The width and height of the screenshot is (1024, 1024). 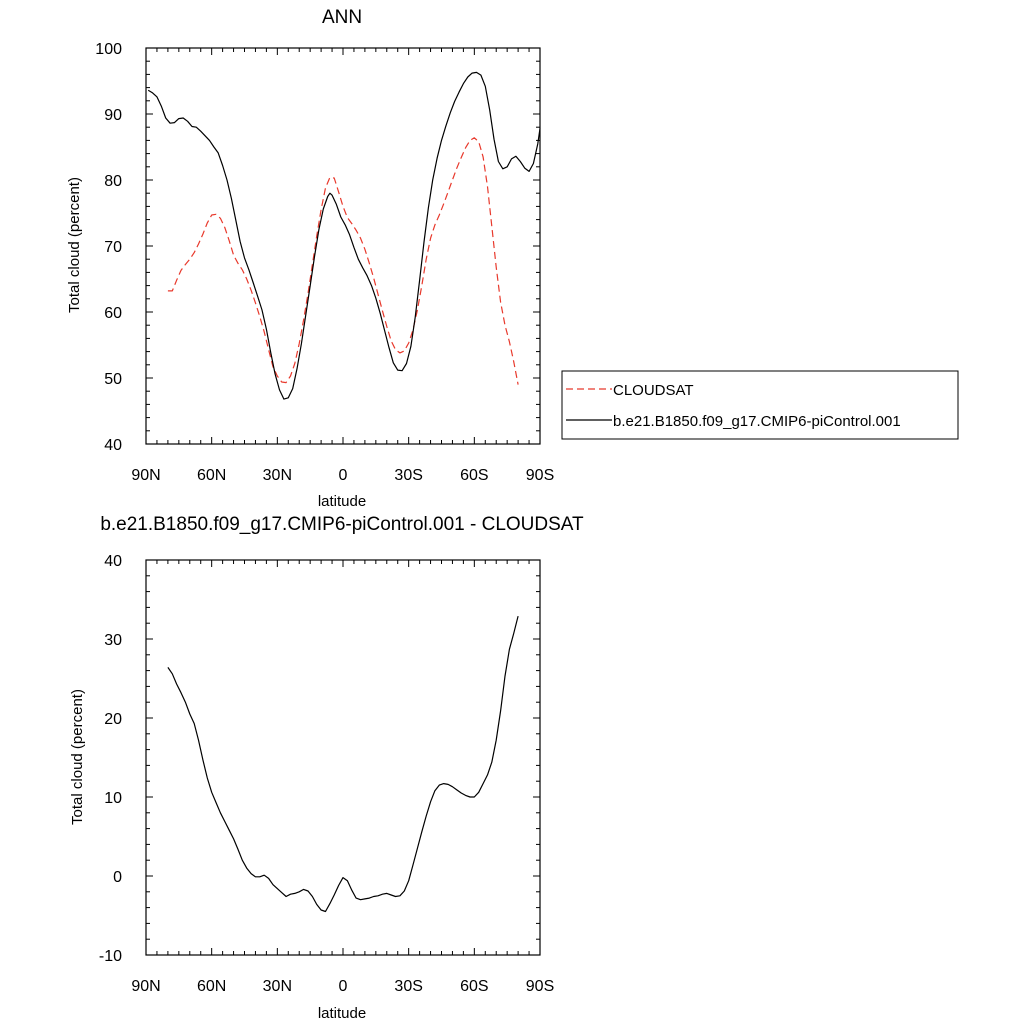 What do you see at coordinates (113, 719) in the screenshot?
I see `bottom-y-tick-label: 20` at bounding box center [113, 719].